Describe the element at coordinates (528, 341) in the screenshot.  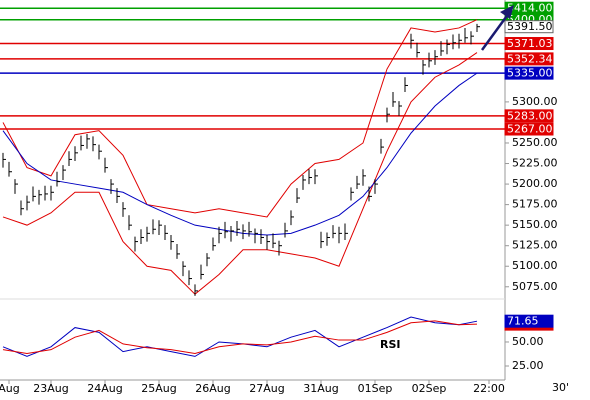
I see `rsi-y-tick-label: 50.00` at that location.